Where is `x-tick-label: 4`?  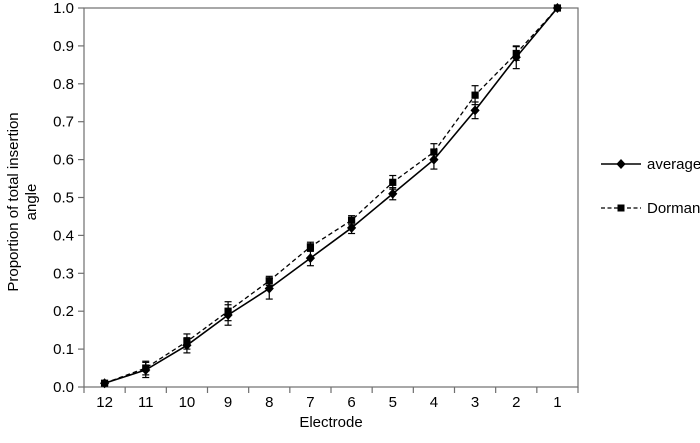 x-tick-label: 4 is located at coordinates (434, 402).